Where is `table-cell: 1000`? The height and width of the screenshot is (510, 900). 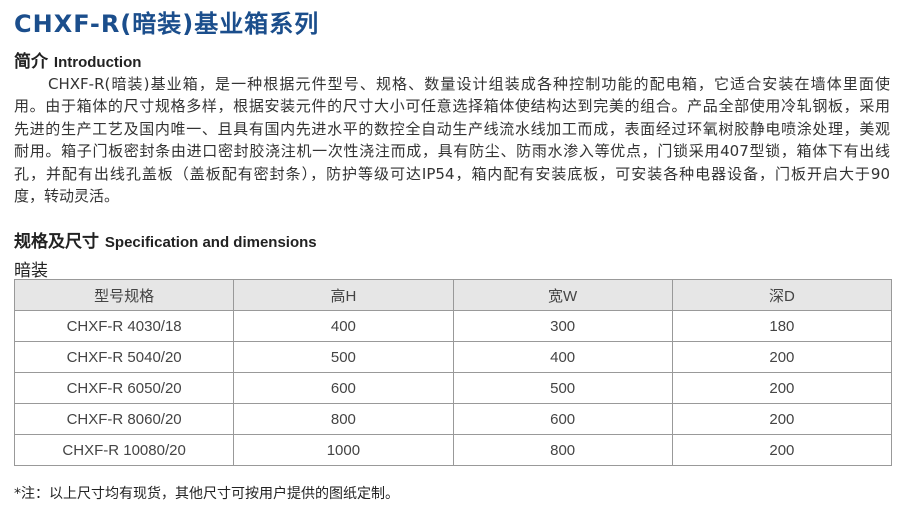 table-cell: 1000 is located at coordinates (343, 450).